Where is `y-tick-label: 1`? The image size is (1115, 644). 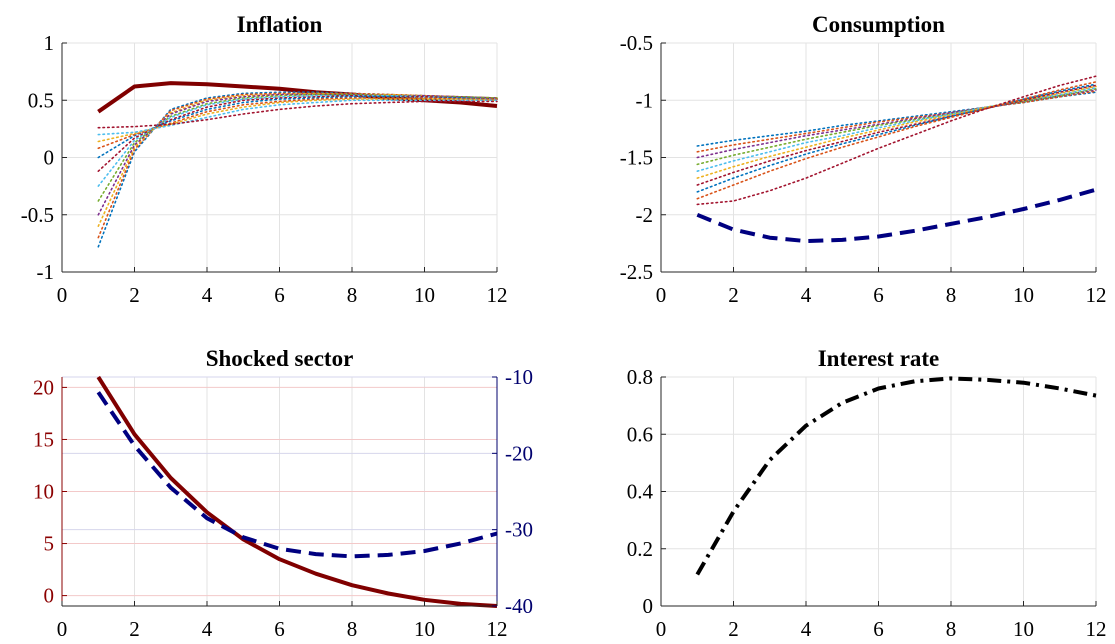 y-tick-label: 1 is located at coordinates (49, 43).